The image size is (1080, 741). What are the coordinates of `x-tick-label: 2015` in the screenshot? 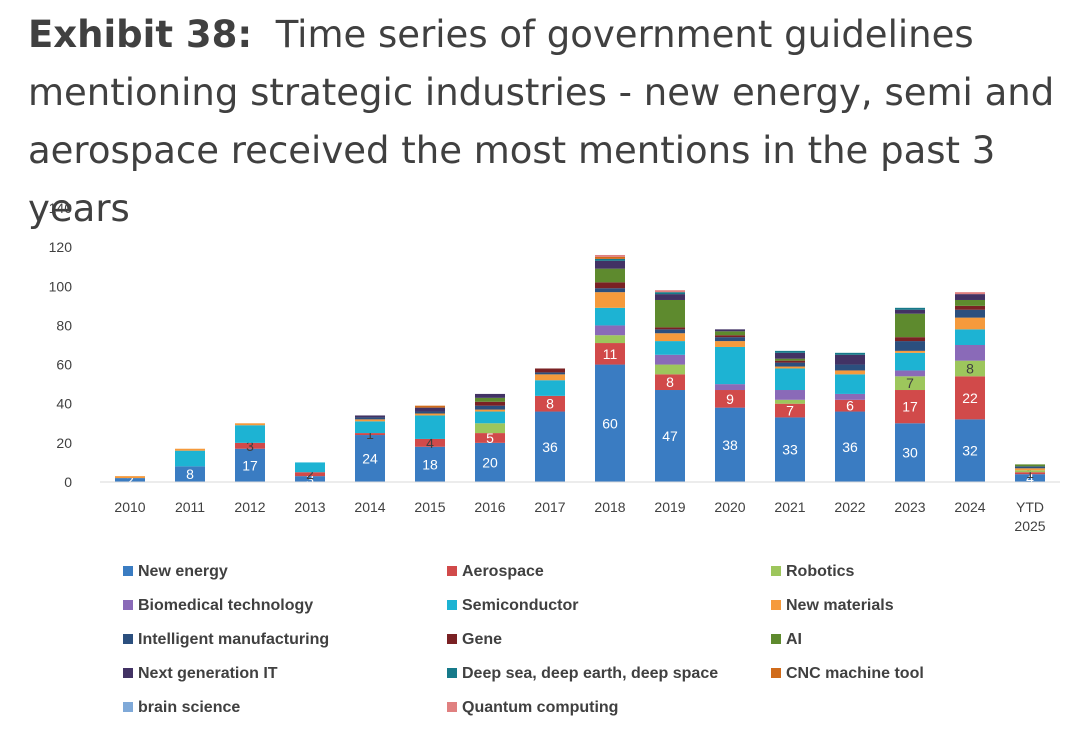 It's located at (429, 507).